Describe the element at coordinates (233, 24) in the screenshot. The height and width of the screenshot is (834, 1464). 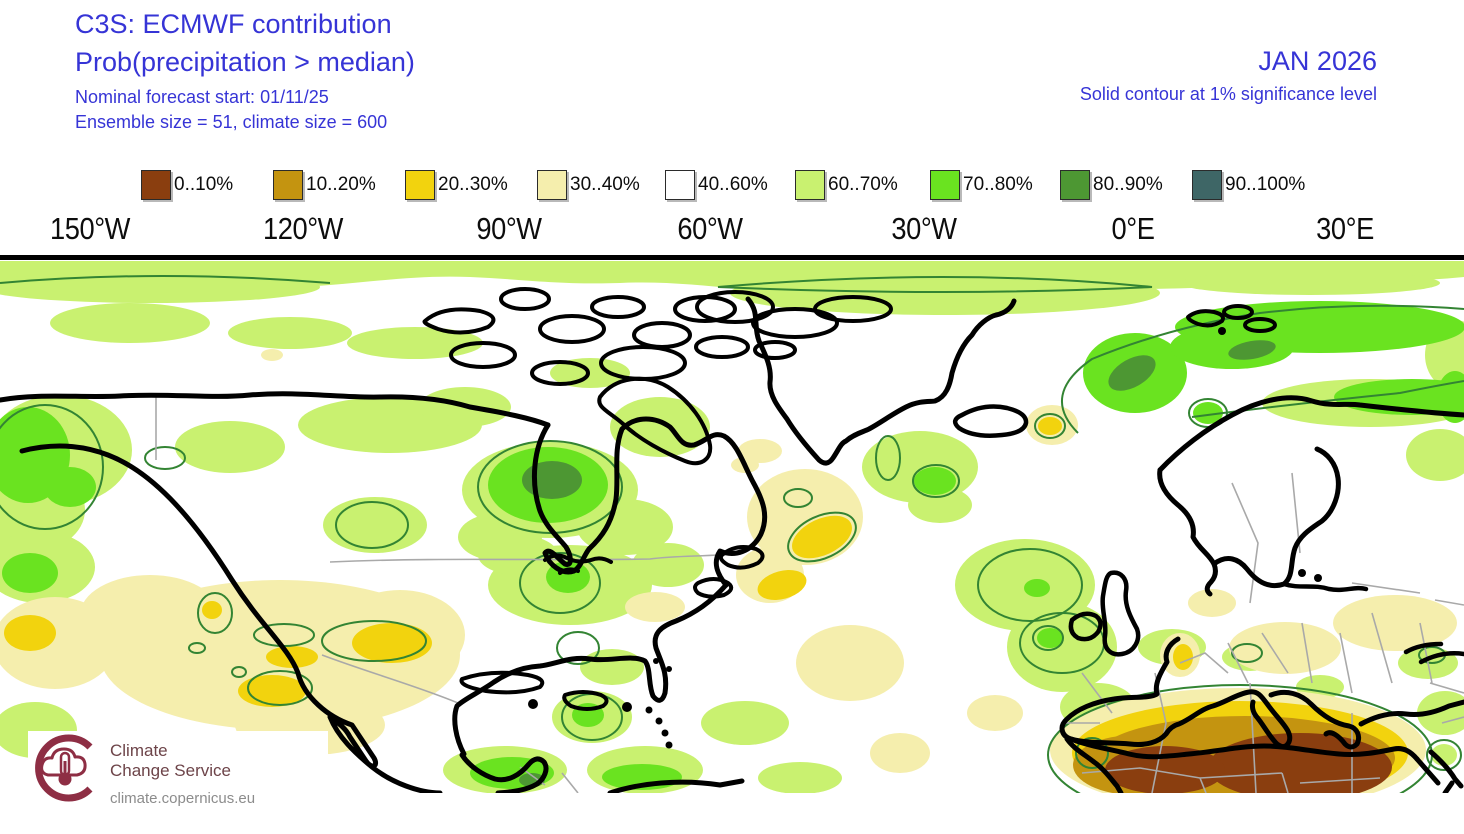
I see `page-title: C3S: ECMWF contribution` at that location.